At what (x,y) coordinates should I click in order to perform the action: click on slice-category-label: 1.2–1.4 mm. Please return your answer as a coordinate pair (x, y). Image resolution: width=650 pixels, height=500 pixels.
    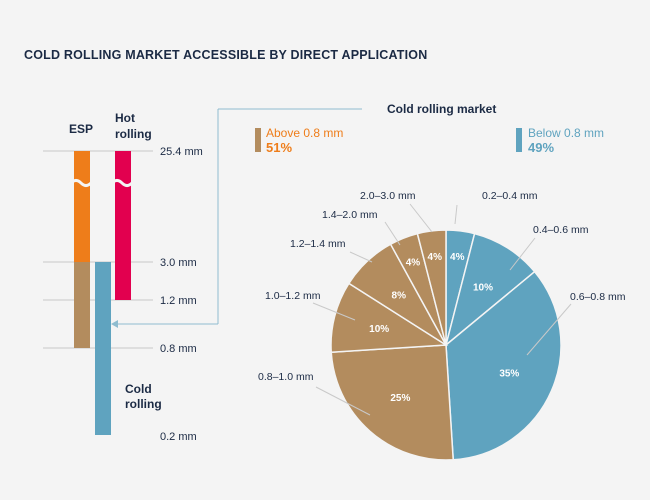
    Looking at the image, I should click on (318, 244).